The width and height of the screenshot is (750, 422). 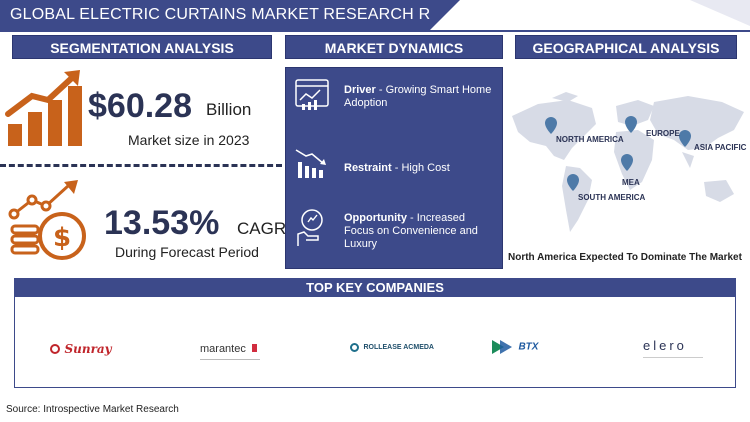 I want to click on region-asia-pacific: ASIA PACIFIC, so click(x=720, y=147).